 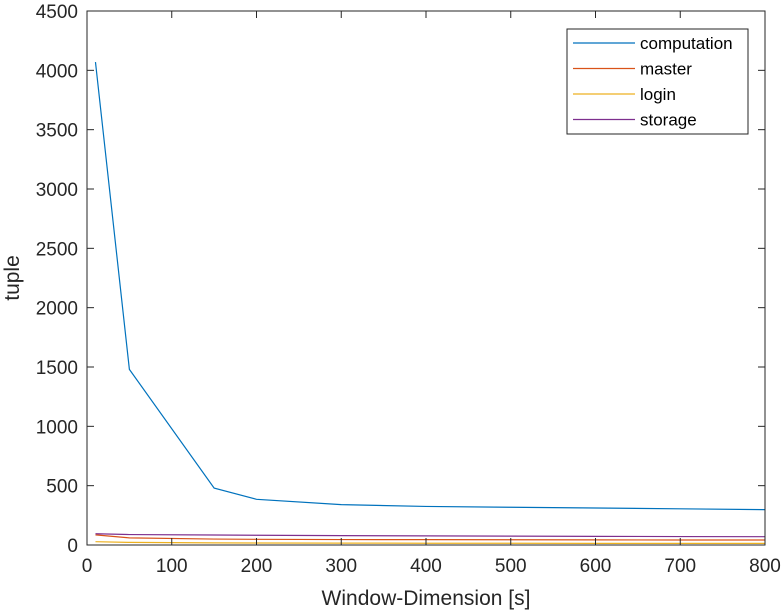 What do you see at coordinates (62, 487) in the screenshot?
I see `y-tick-label: 500` at bounding box center [62, 487].